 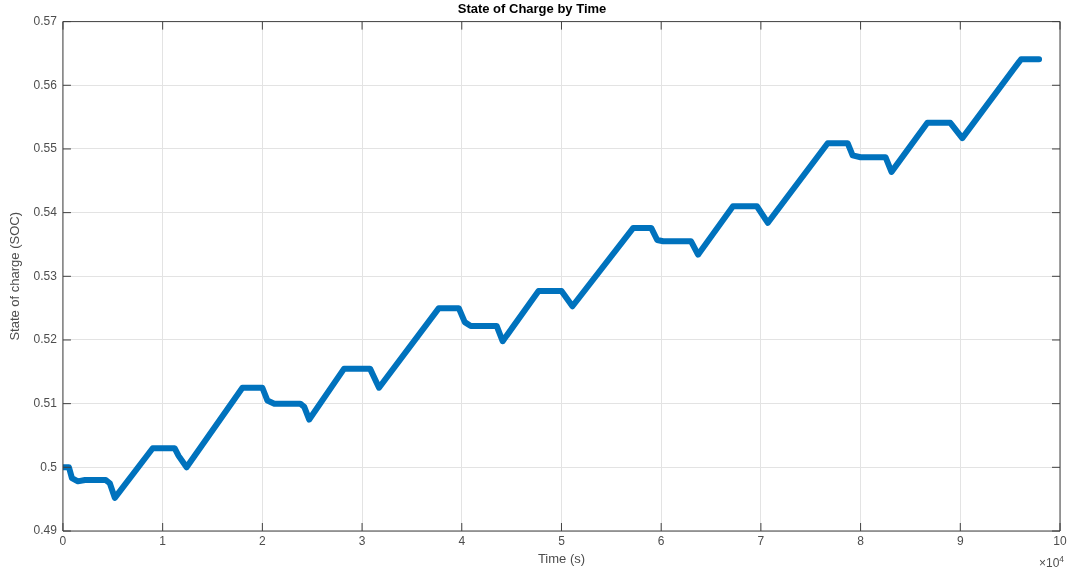 I want to click on chart-title: State of Charge by Time, so click(x=532, y=9).